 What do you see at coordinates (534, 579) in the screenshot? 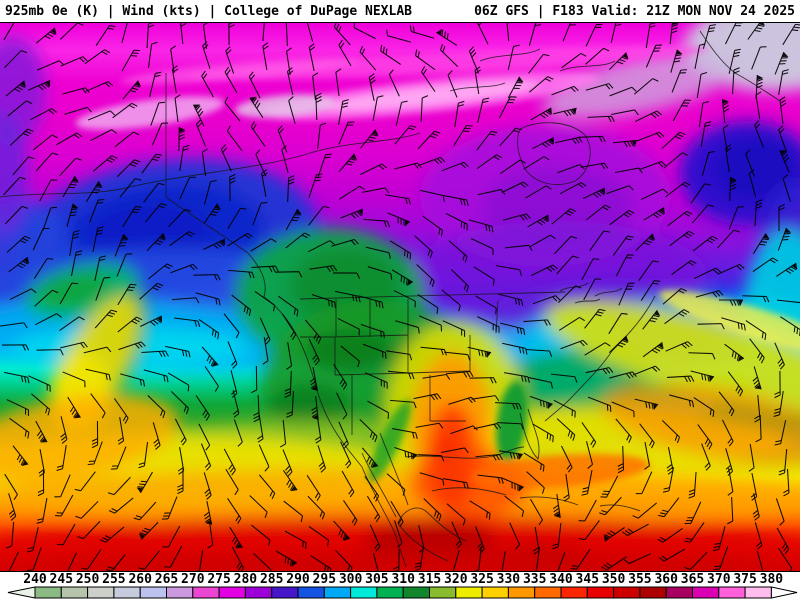
I see `colorbar-tick-label: 335` at bounding box center [534, 579].